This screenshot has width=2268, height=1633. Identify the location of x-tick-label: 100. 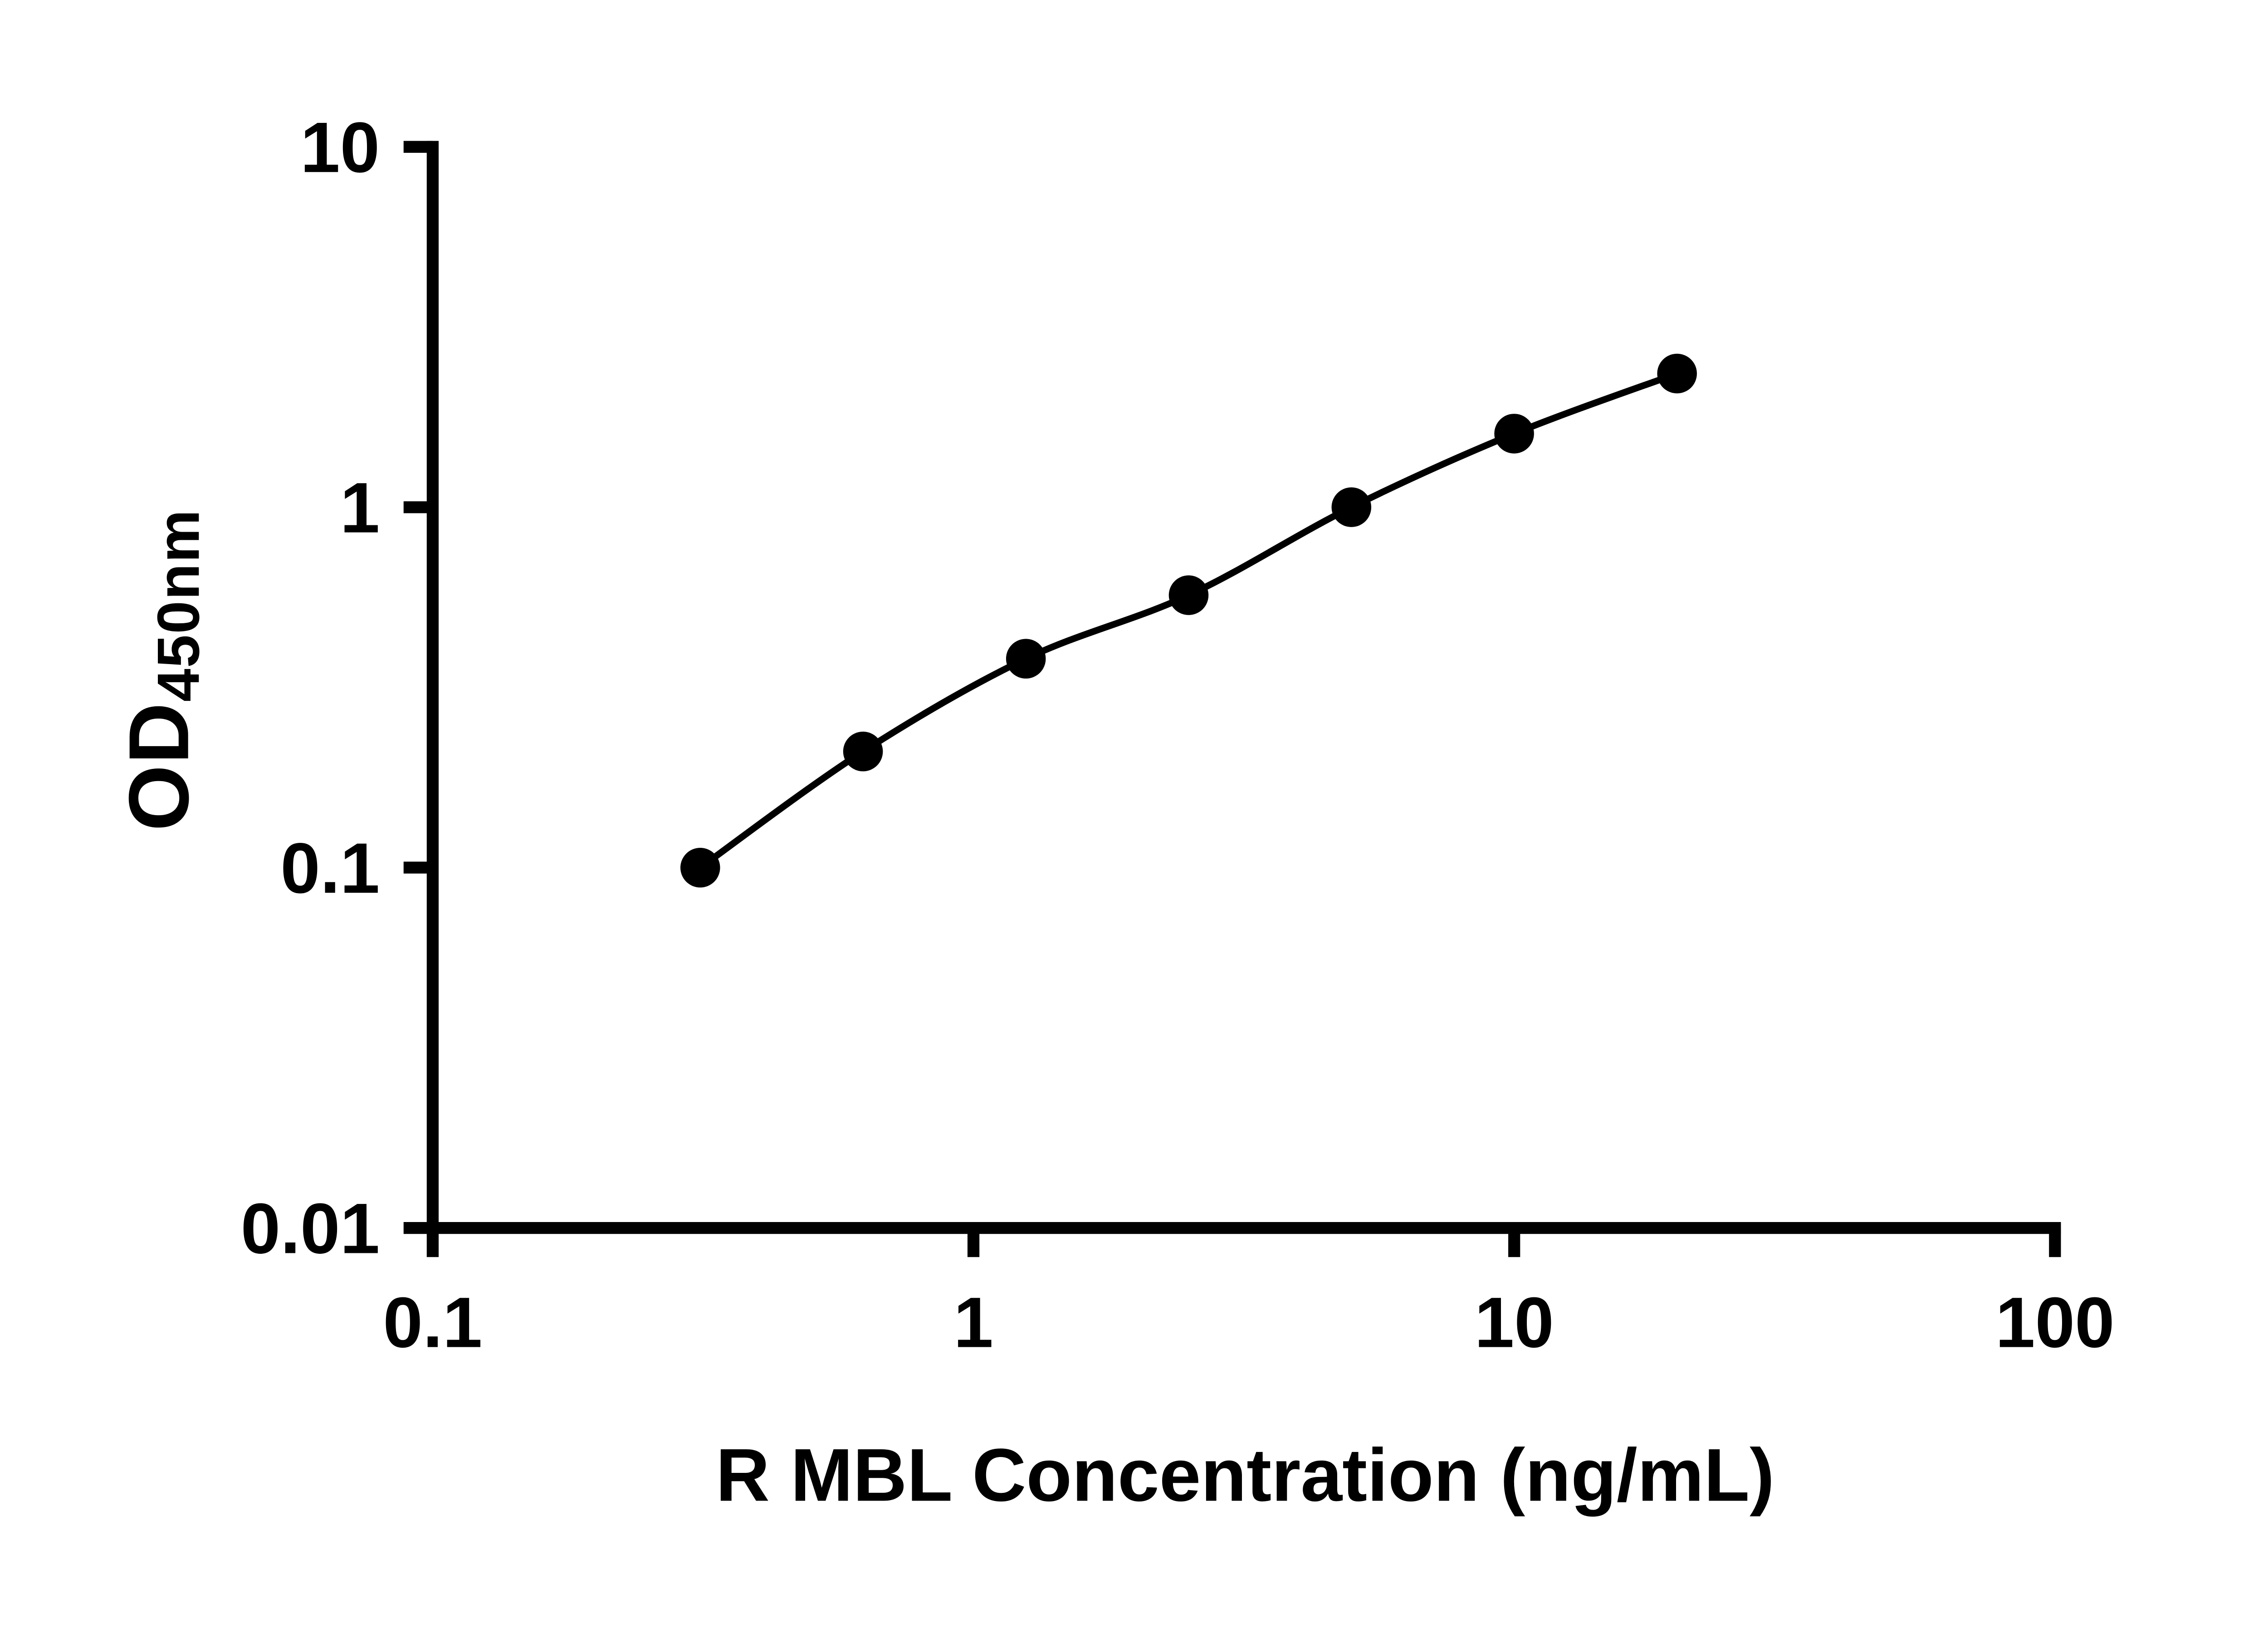
(2055, 1323).